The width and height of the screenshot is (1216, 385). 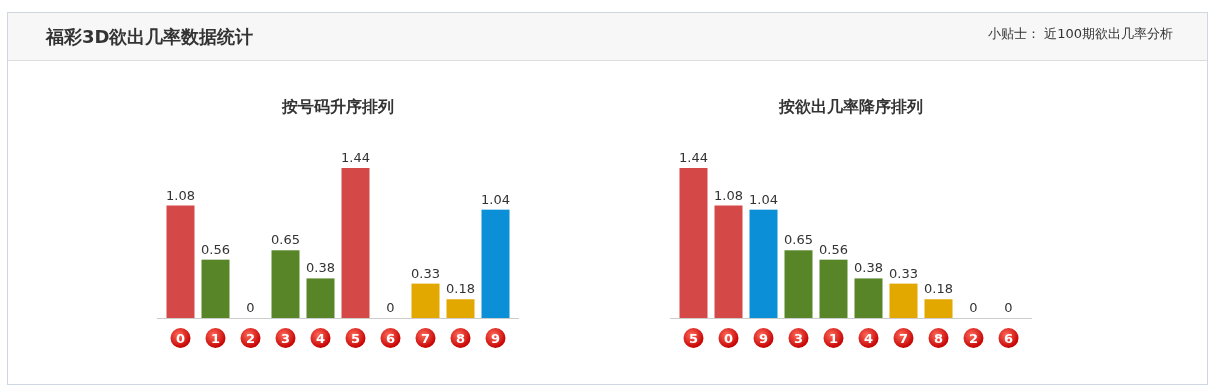 What do you see at coordinates (1080, 33) in the screenshot?
I see `text: 小贴士： 近100期欲出几率分析` at bounding box center [1080, 33].